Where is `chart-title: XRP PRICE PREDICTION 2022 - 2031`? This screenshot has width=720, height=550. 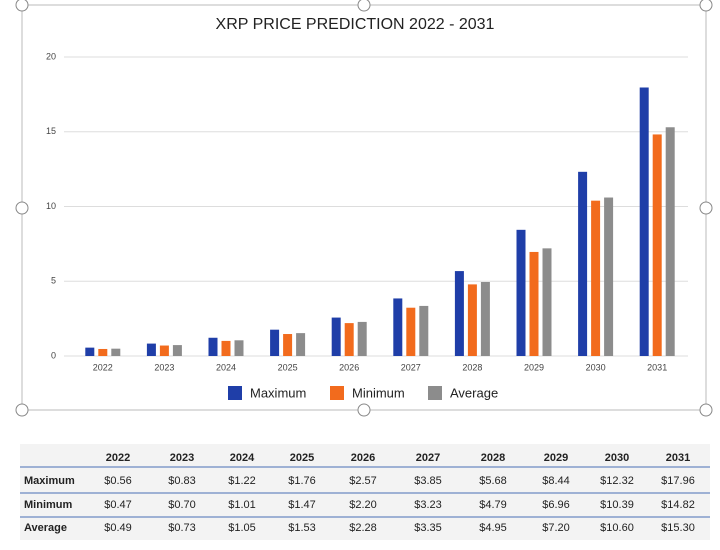 chart-title: XRP PRICE PREDICTION 2022 - 2031 is located at coordinates (355, 24).